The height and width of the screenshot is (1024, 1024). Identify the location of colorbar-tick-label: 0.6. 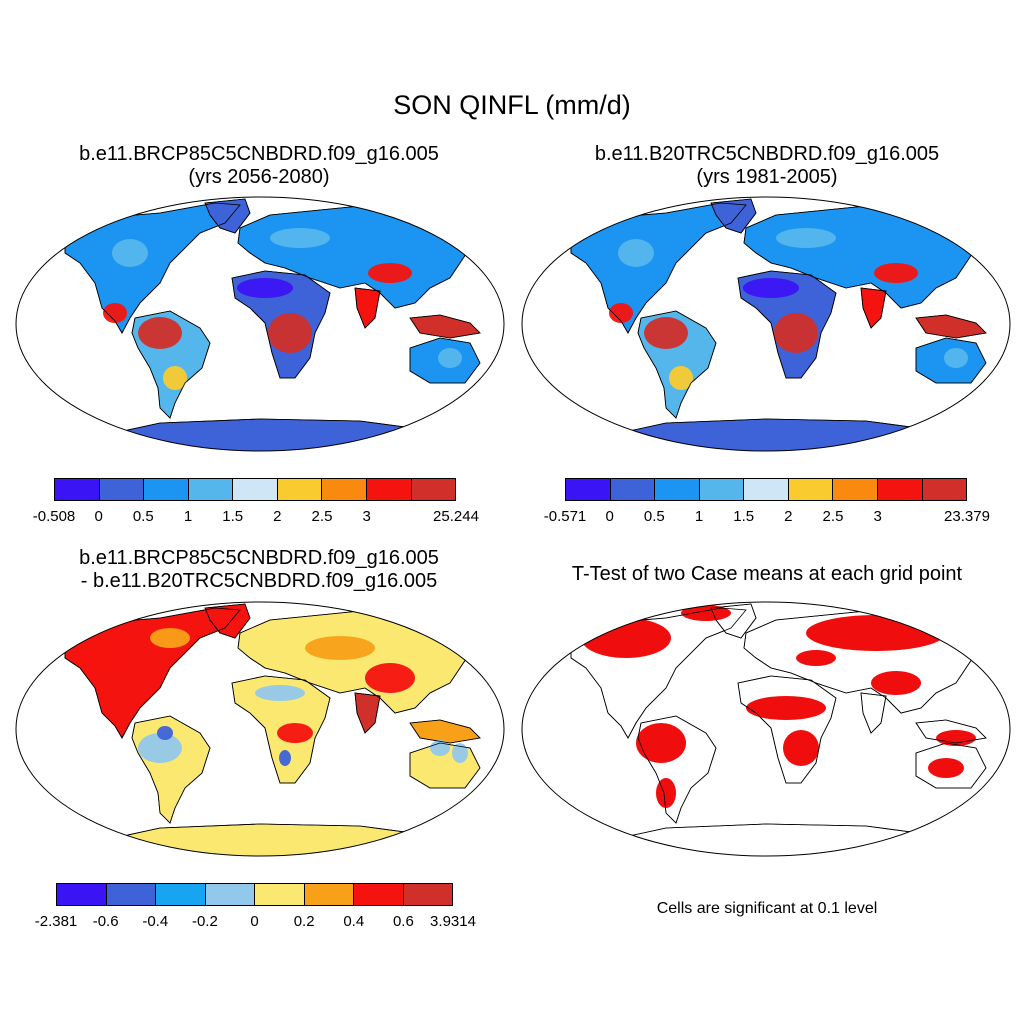
(403, 921).